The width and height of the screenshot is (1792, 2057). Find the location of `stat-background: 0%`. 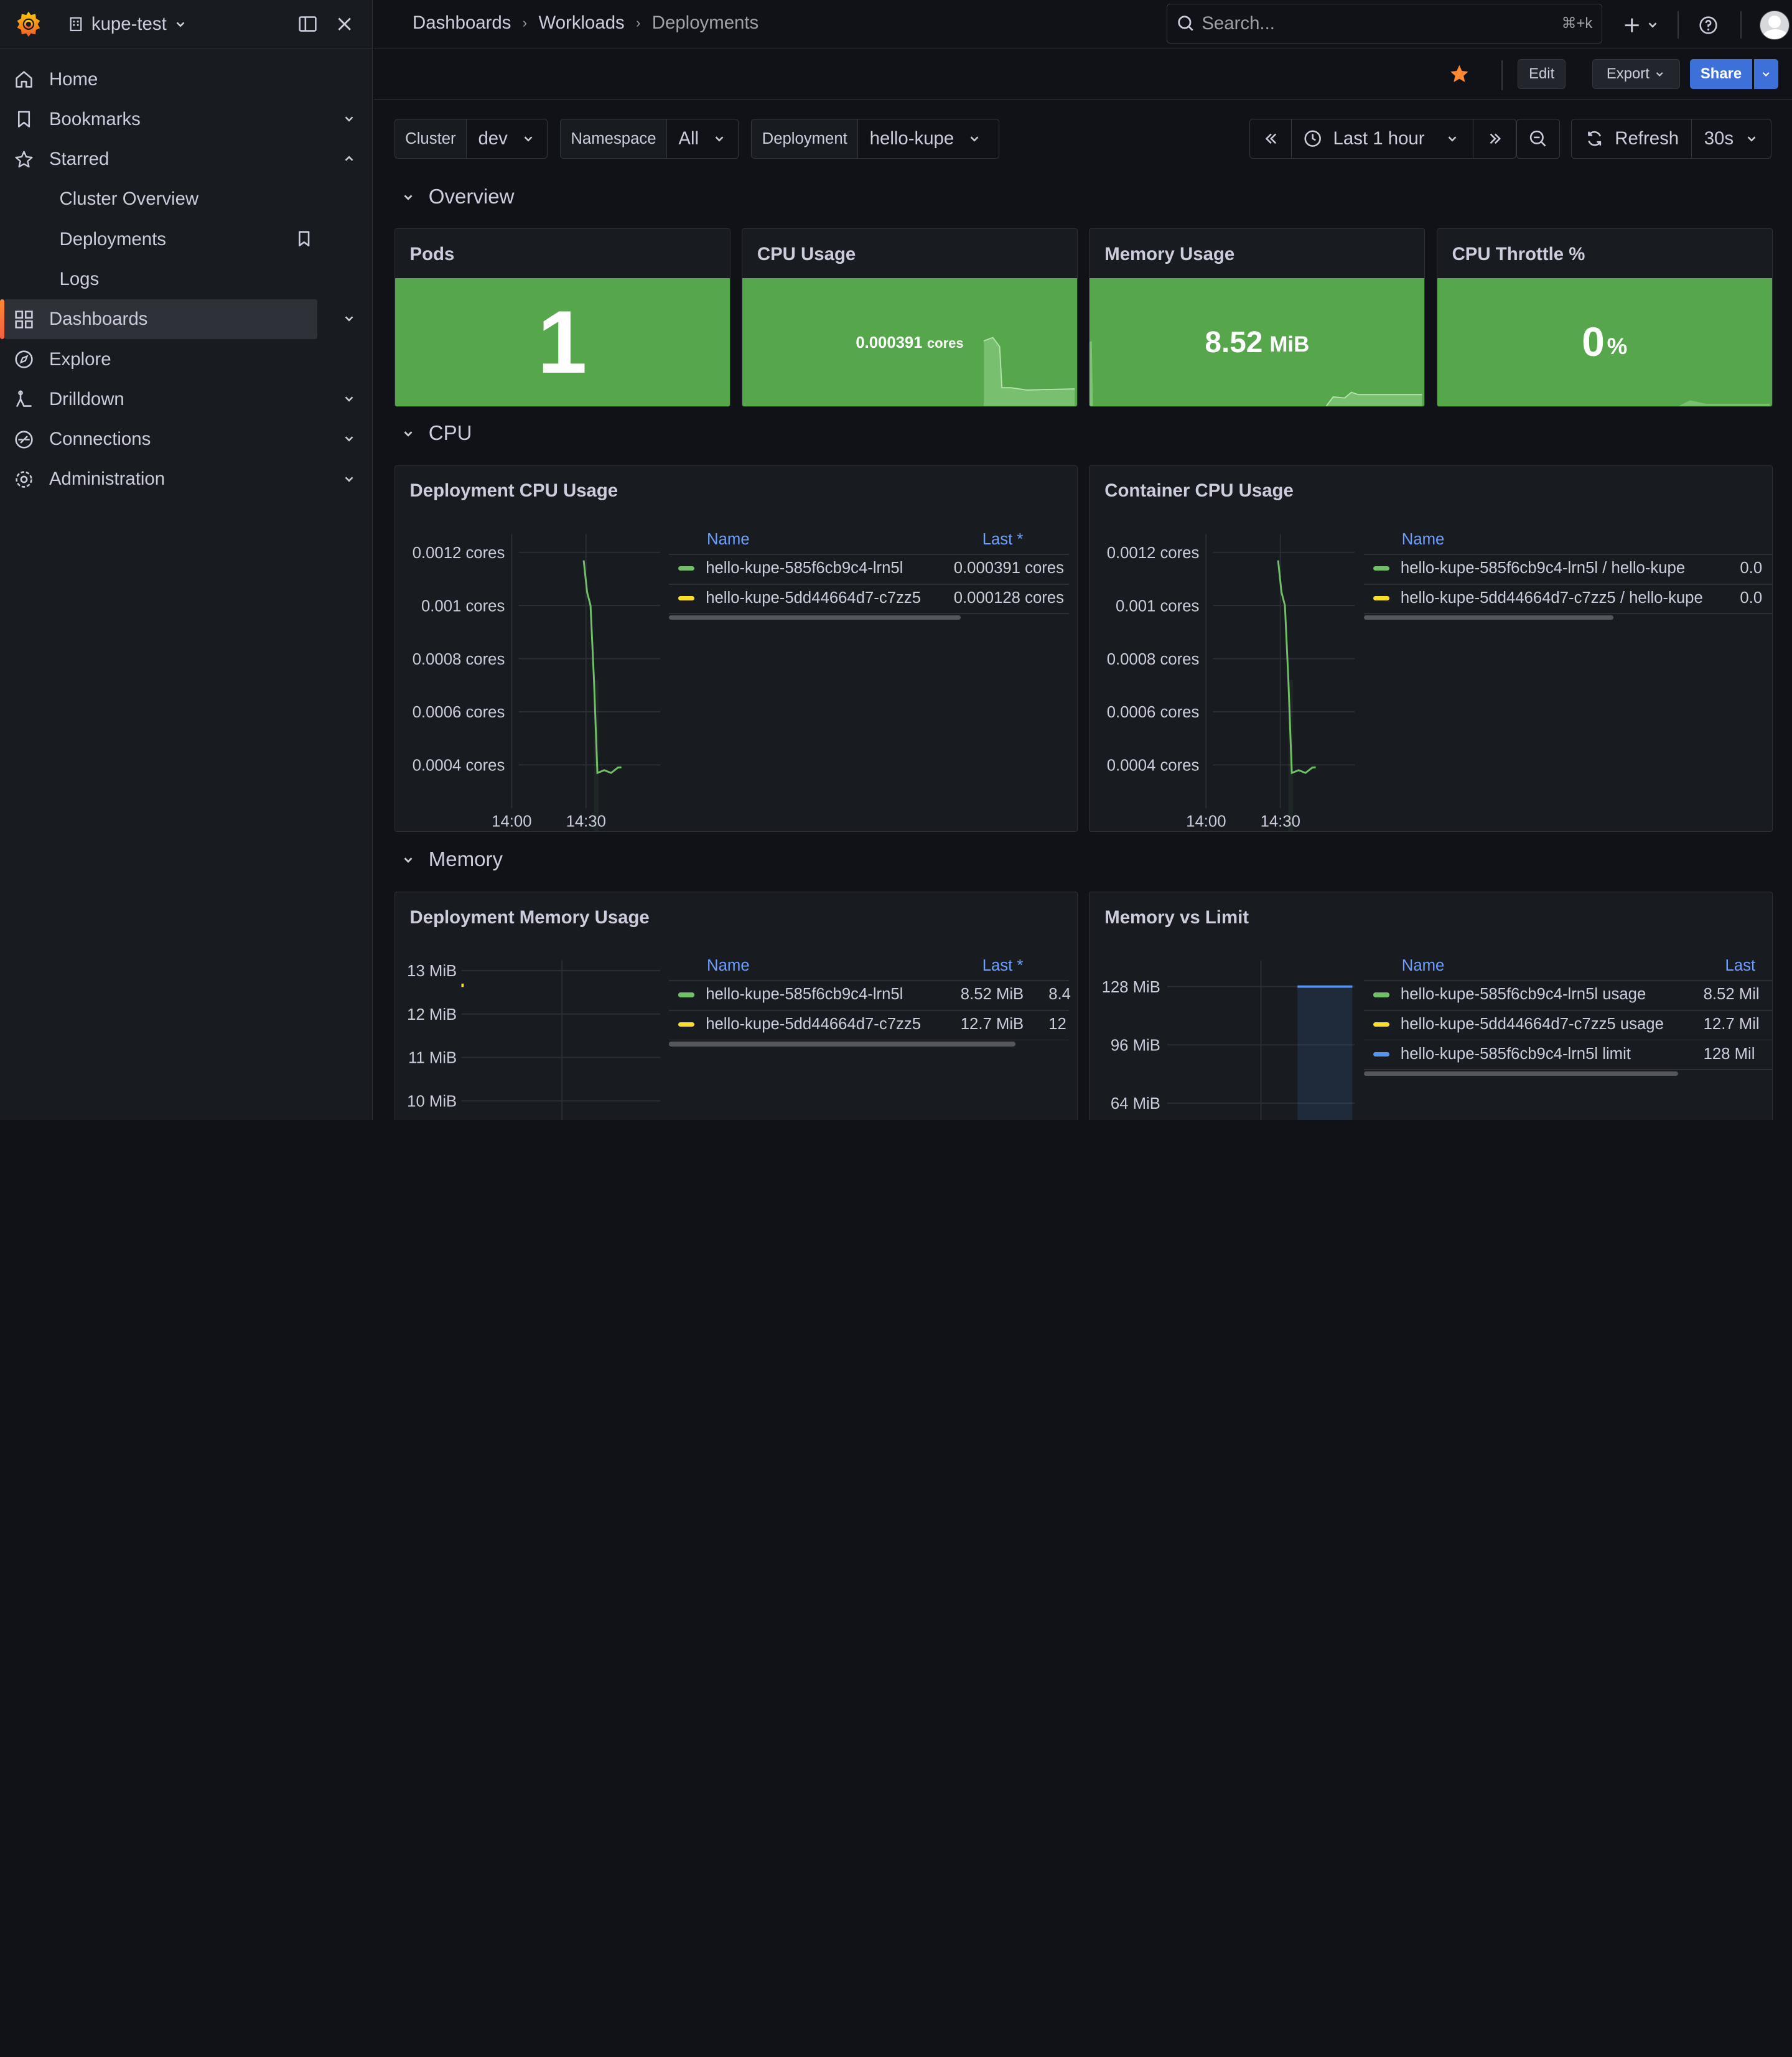

stat-background: 0% is located at coordinates (1604, 342).